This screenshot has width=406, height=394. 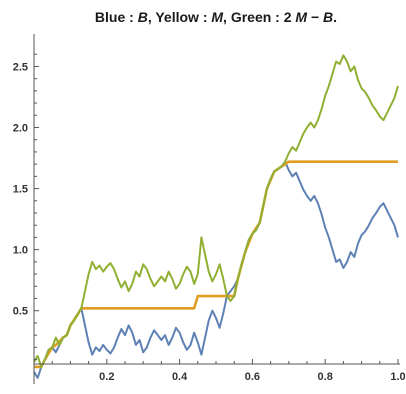 I want to click on chart-title-part: Blue :, so click(x=116, y=17).